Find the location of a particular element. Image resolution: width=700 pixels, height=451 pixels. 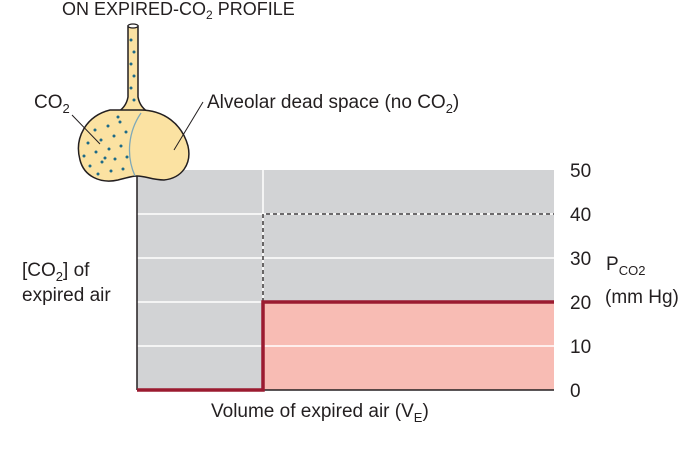

y-tick-label: 0 is located at coordinates (575, 391).